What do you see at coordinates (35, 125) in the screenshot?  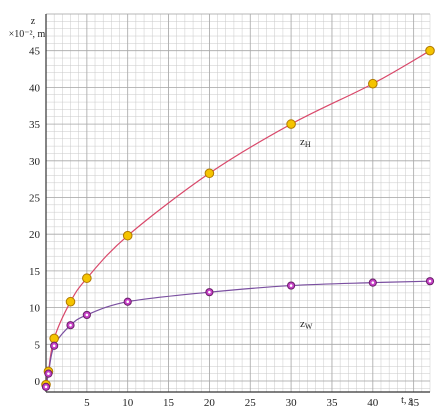 I see `y-tick-label: 35` at bounding box center [35, 125].